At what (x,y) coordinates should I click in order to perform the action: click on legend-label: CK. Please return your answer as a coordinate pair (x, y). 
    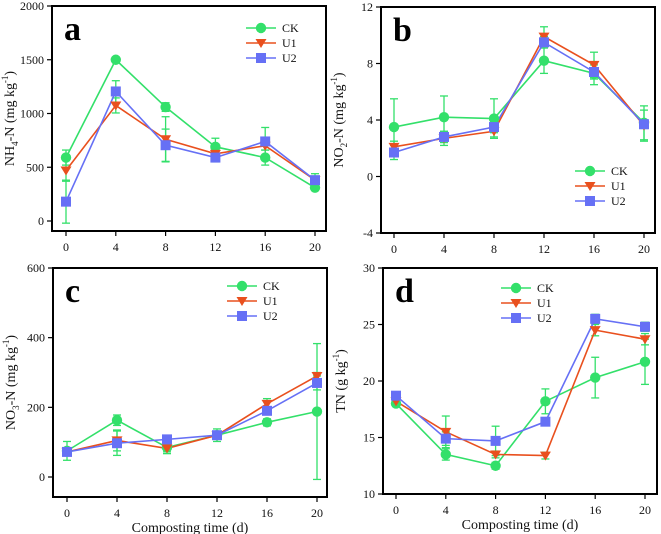
    Looking at the image, I should click on (545, 288).